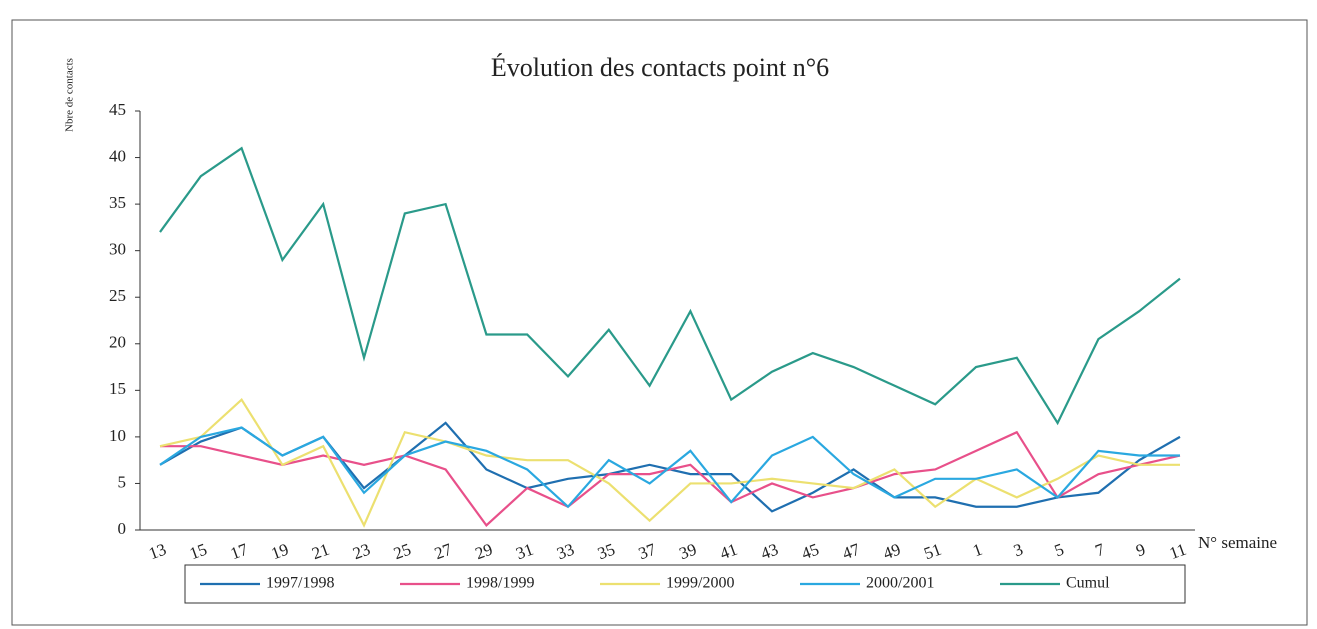  What do you see at coordinates (198, 552) in the screenshot?
I see `x-tick-label: 15` at bounding box center [198, 552].